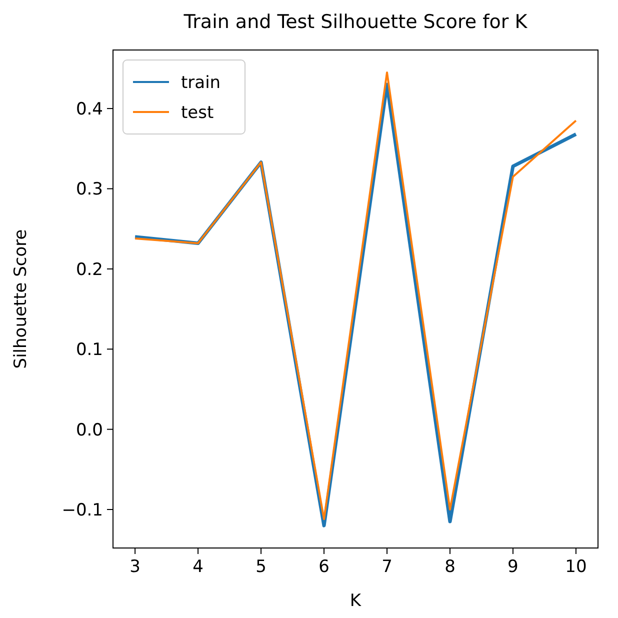 Image resolution: width=618 pixels, height=618 pixels. Describe the element at coordinates (201, 82) in the screenshot. I see `legend-label: train` at that location.